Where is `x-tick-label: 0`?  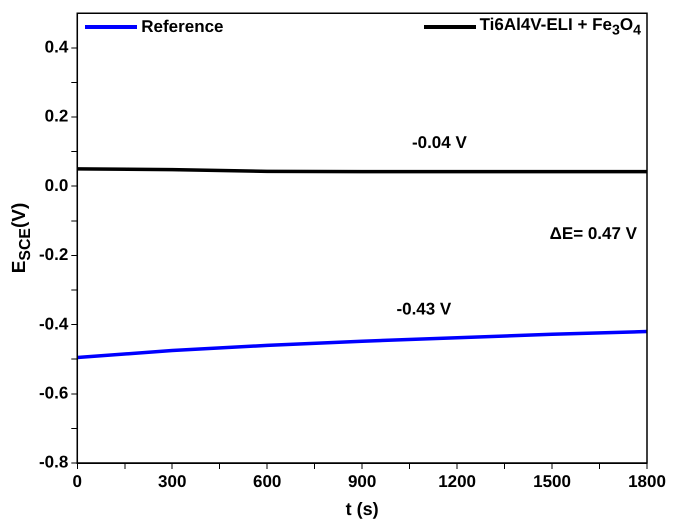 x-tick-label: 0 is located at coordinates (77, 481).